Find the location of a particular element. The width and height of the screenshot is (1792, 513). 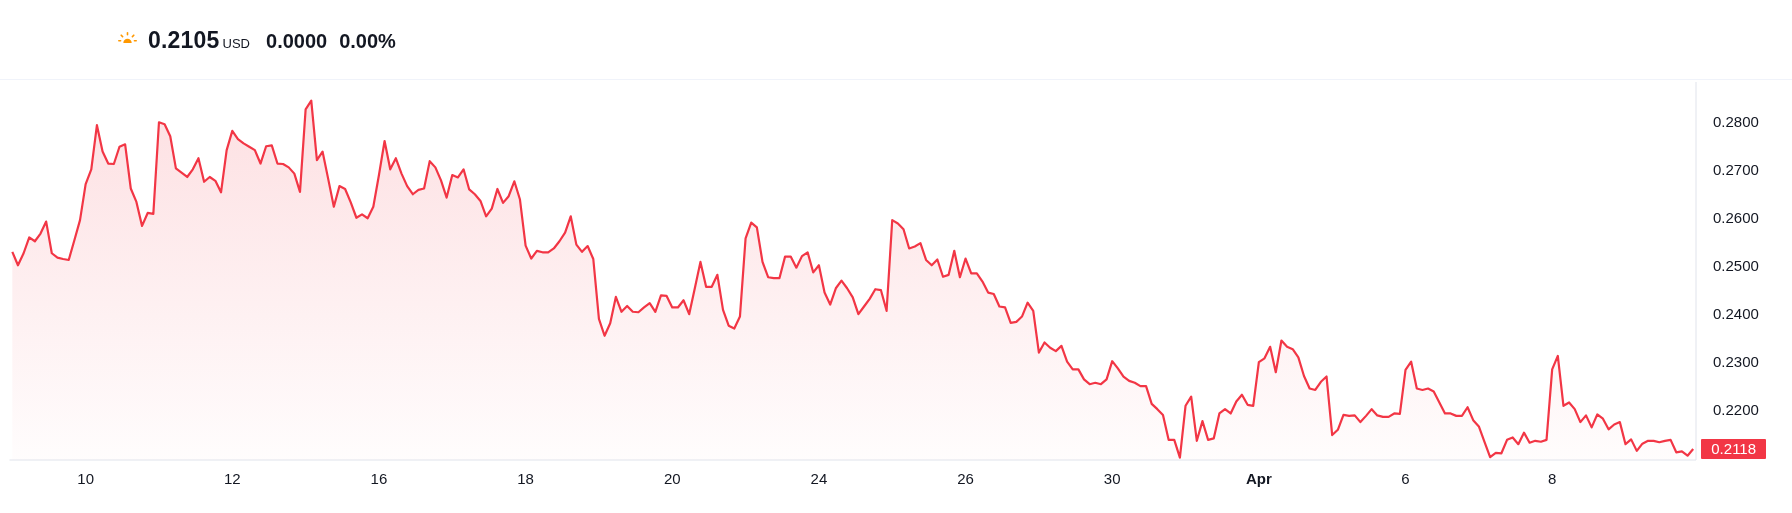

y-tick-label: 0.2800 is located at coordinates (1736, 122).